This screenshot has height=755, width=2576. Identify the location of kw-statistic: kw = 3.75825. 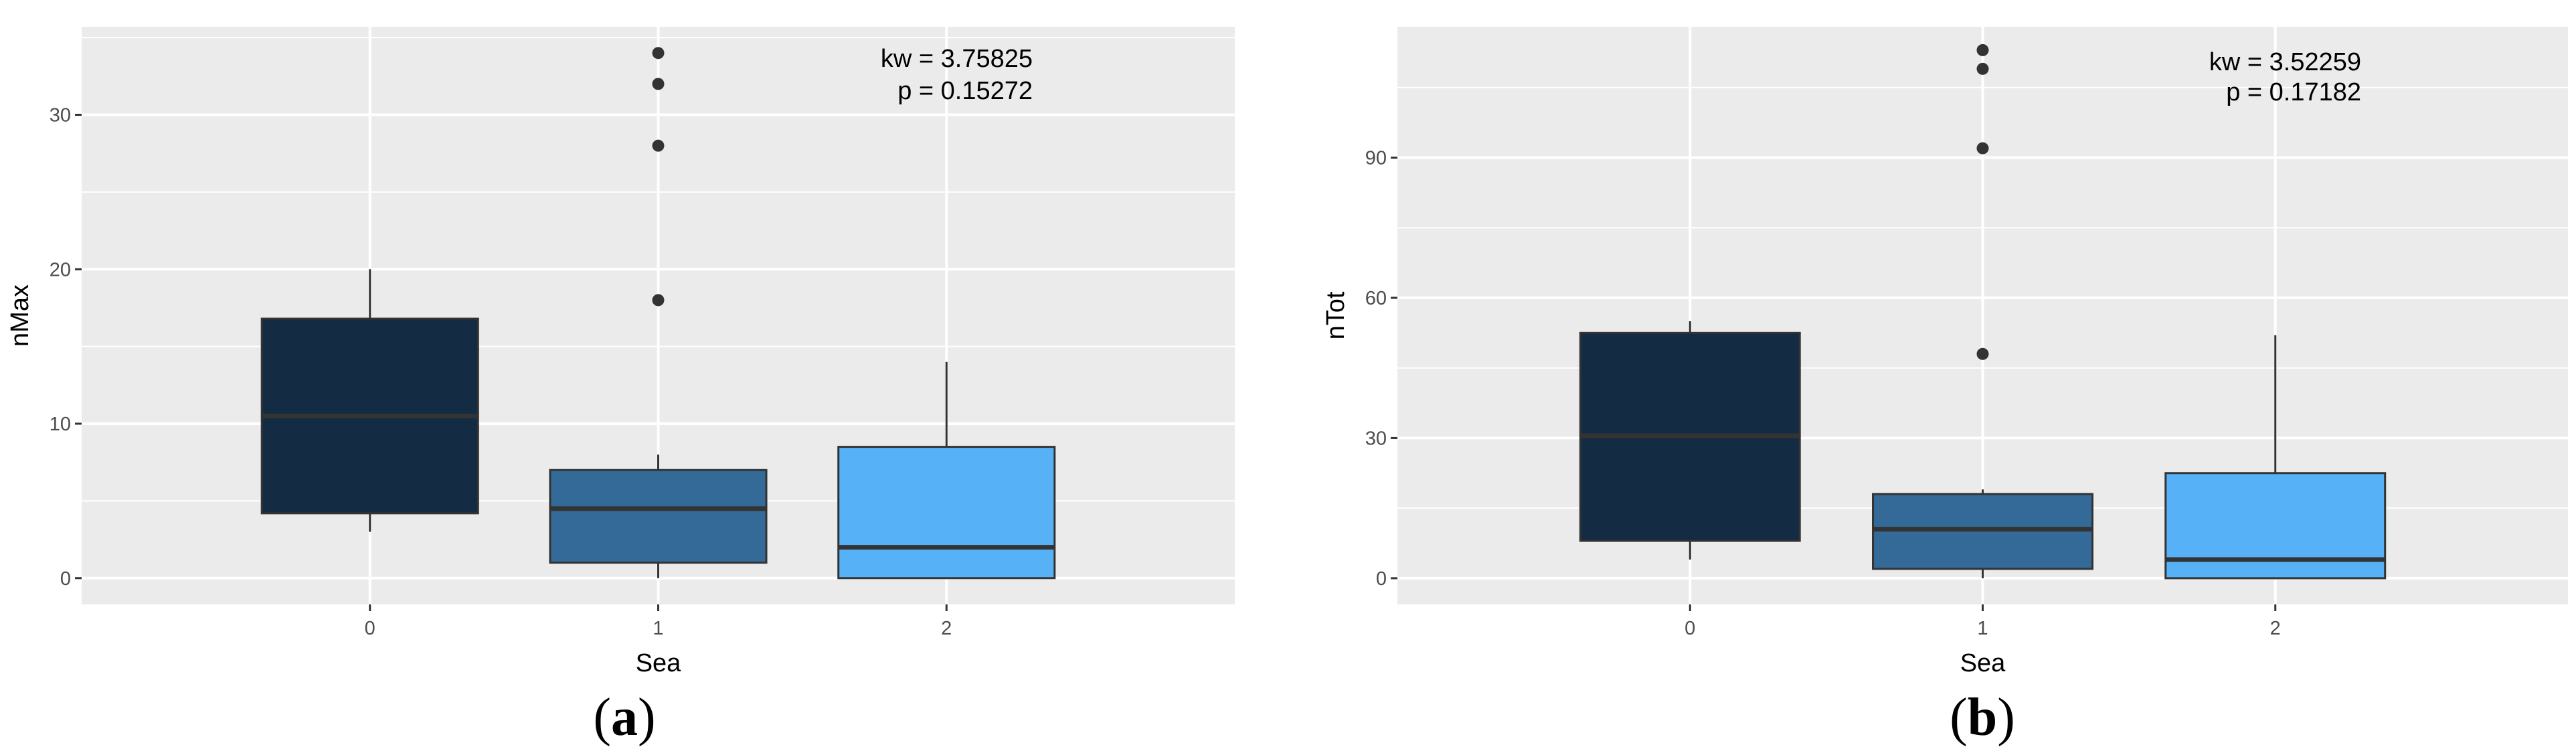
(957, 59).